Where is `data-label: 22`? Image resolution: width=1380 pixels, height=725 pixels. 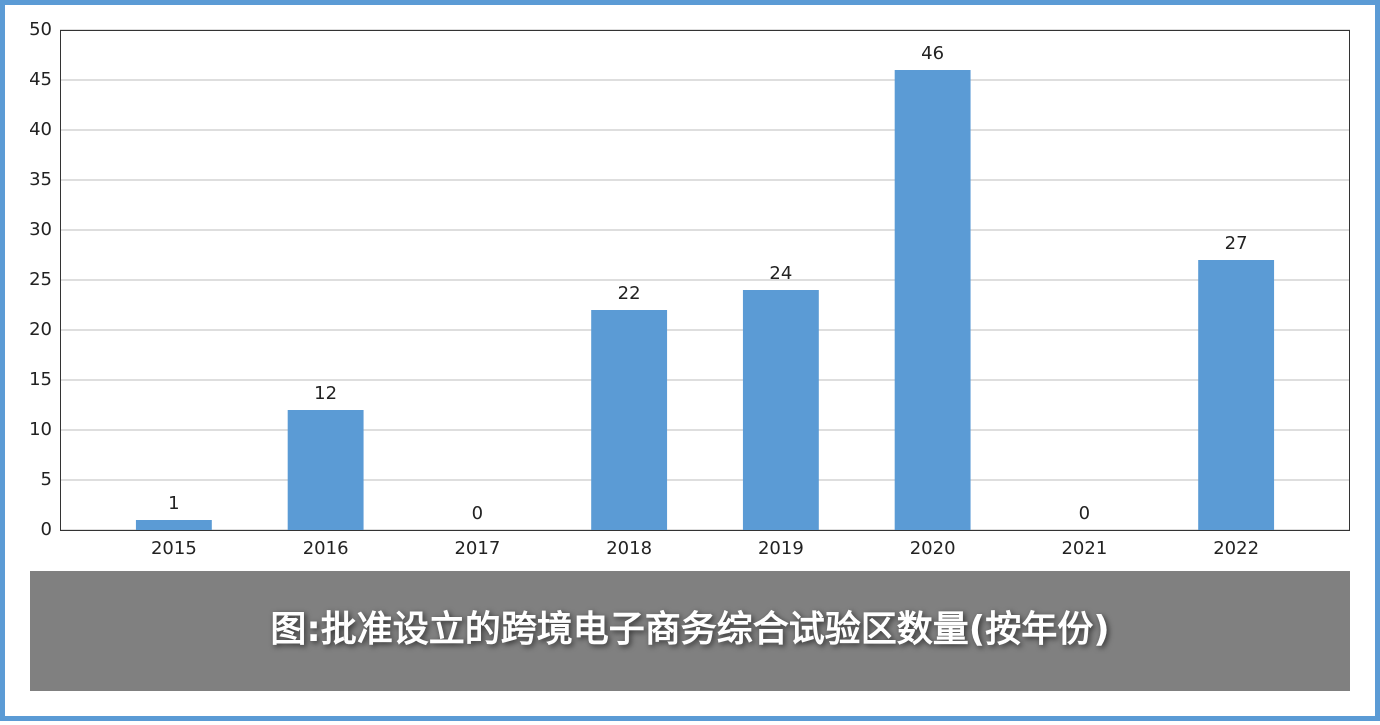 data-label: 22 is located at coordinates (629, 293).